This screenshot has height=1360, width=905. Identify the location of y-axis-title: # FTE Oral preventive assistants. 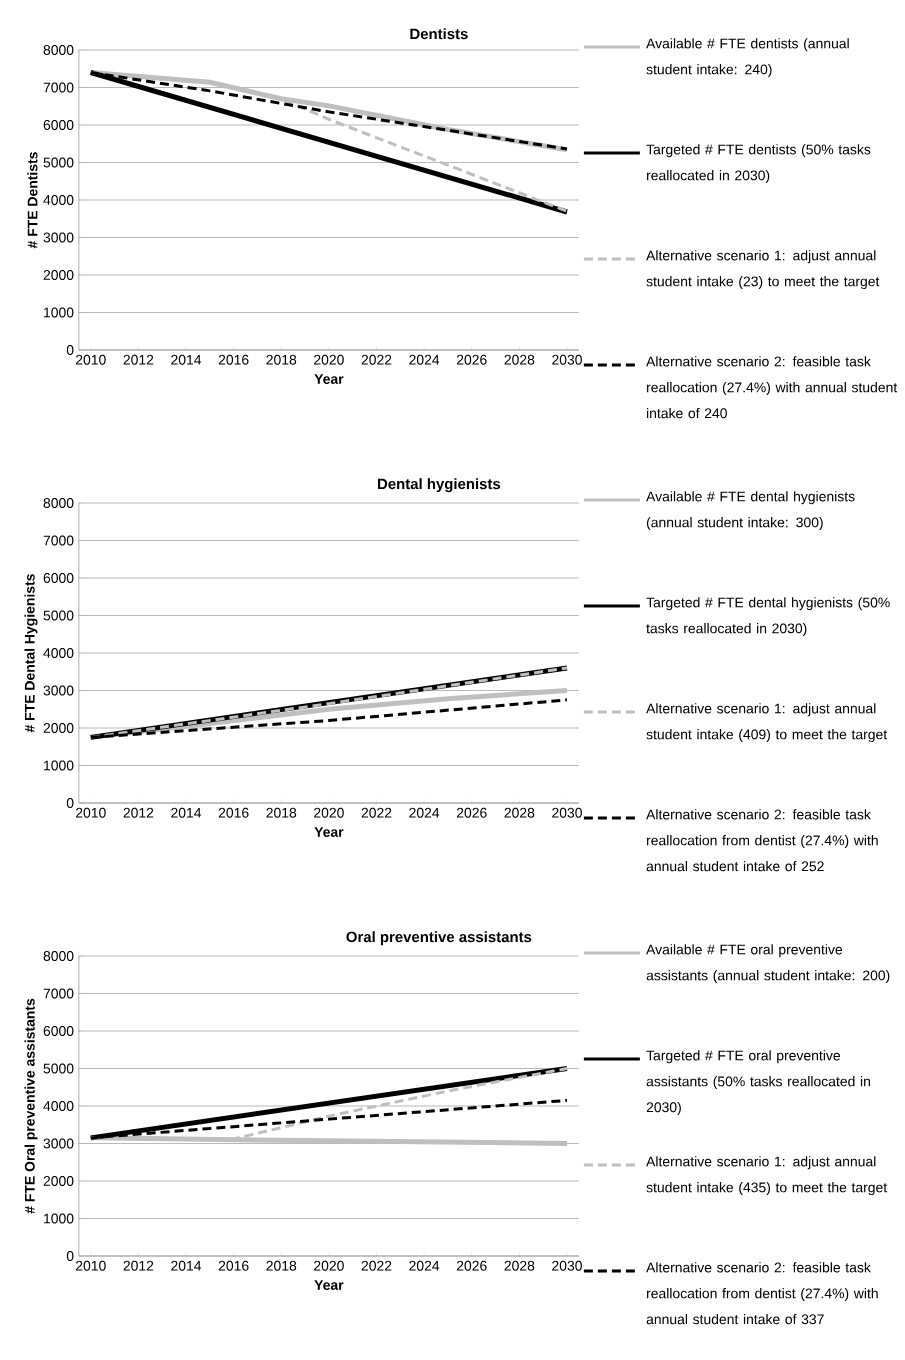
(31, 1106).